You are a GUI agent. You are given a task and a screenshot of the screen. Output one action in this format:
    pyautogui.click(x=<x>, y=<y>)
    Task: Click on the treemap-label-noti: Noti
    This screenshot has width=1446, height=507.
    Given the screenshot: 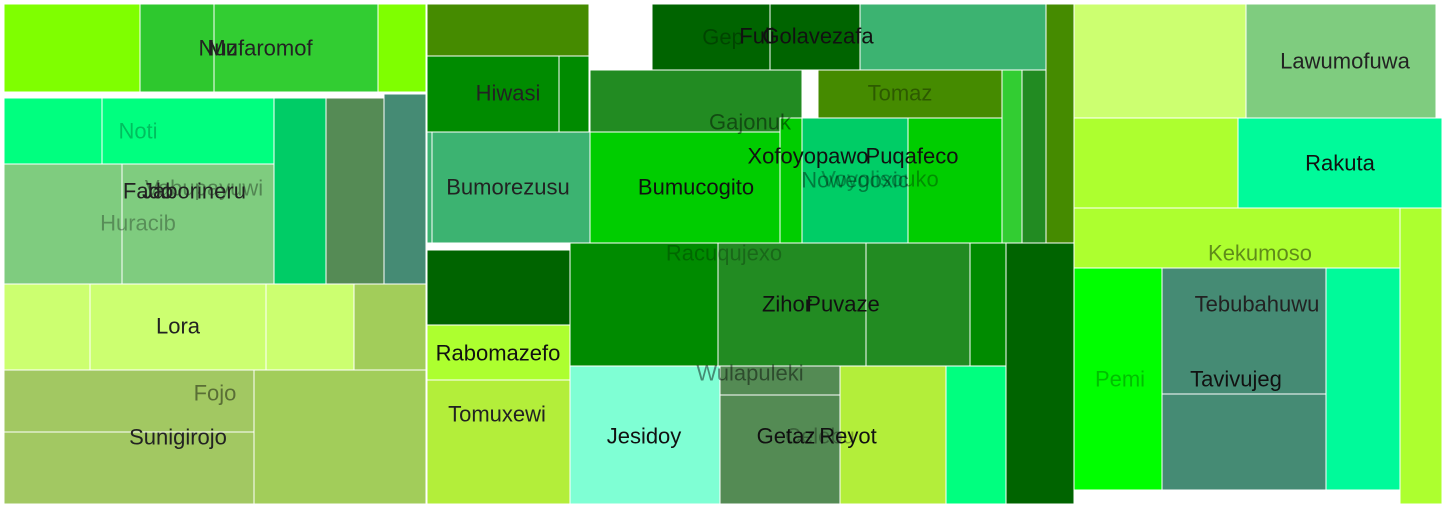 What is the action you would take?
    pyautogui.click(x=137, y=131)
    